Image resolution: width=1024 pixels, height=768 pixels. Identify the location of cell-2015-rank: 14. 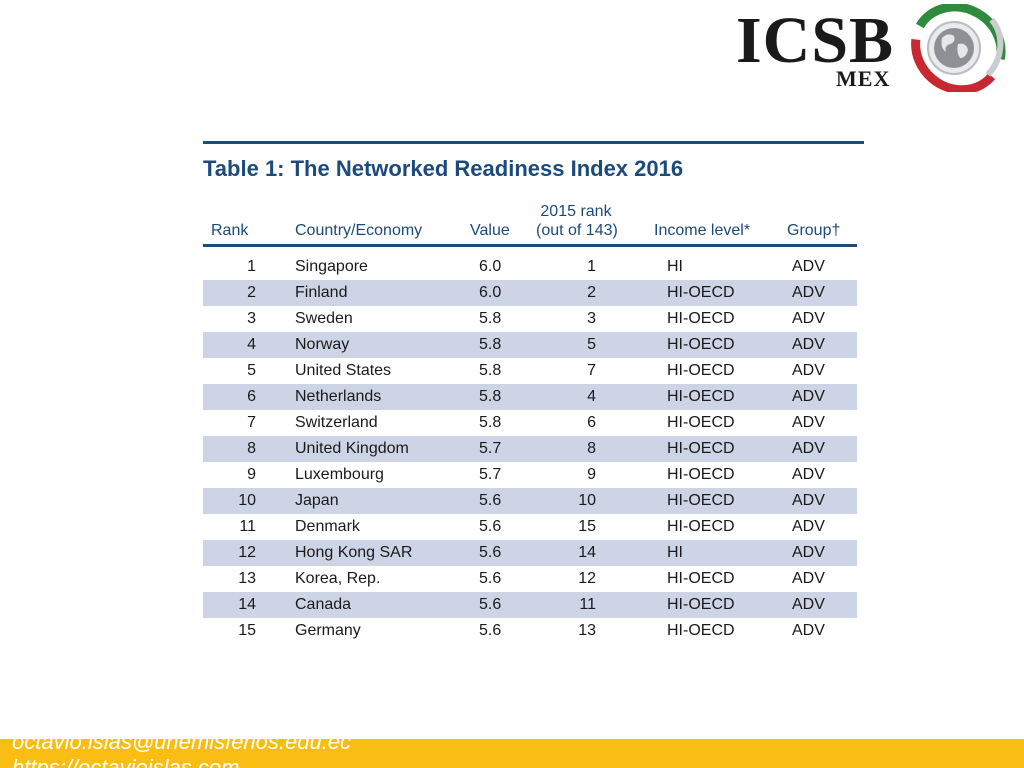
(587, 552).